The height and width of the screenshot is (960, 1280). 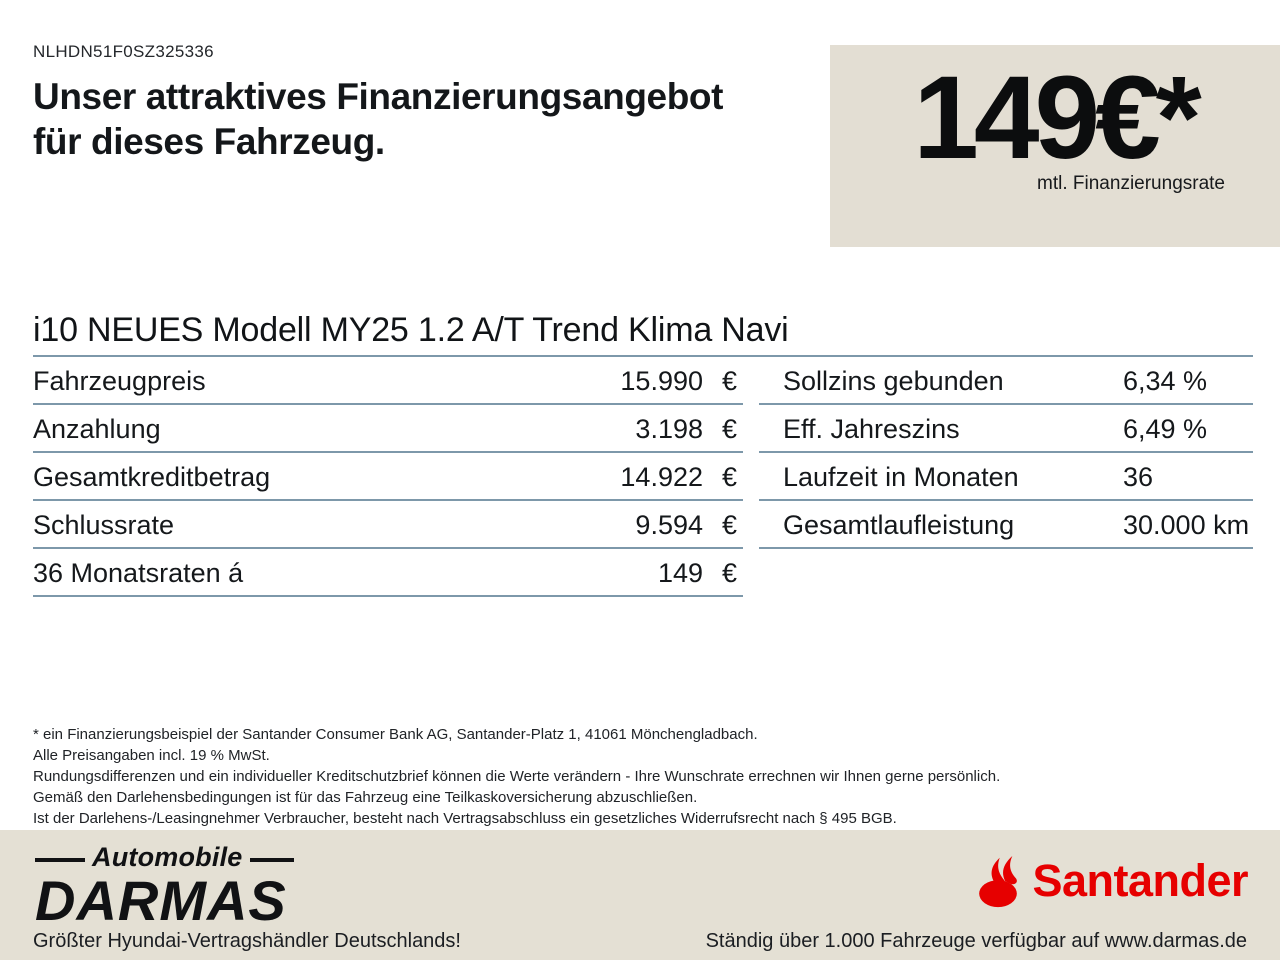 I want to click on finance-row-label: 36 Monatsraten á, so click(x=138, y=573).